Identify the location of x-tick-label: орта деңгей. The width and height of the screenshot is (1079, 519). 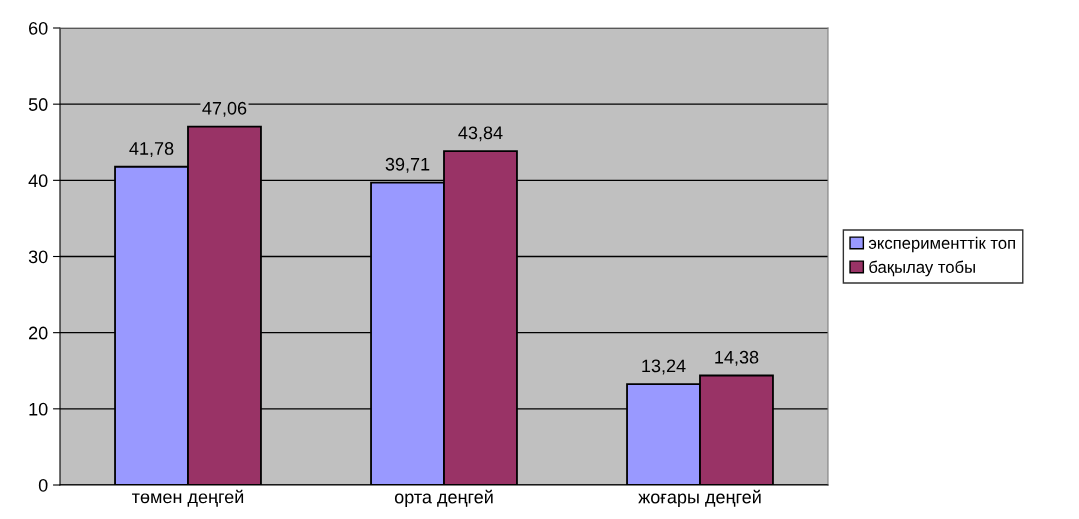
(443, 498).